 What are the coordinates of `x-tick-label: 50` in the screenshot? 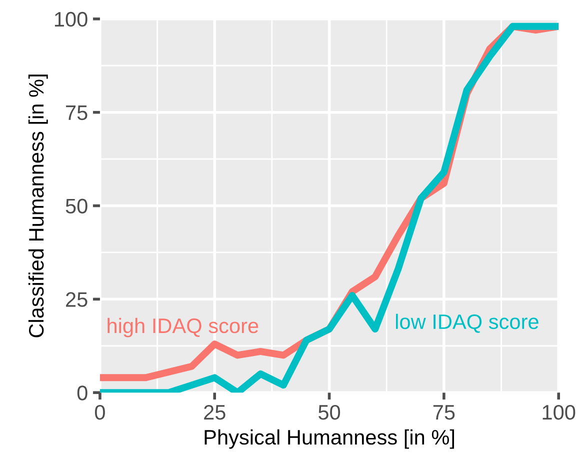 It's located at (329, 412).